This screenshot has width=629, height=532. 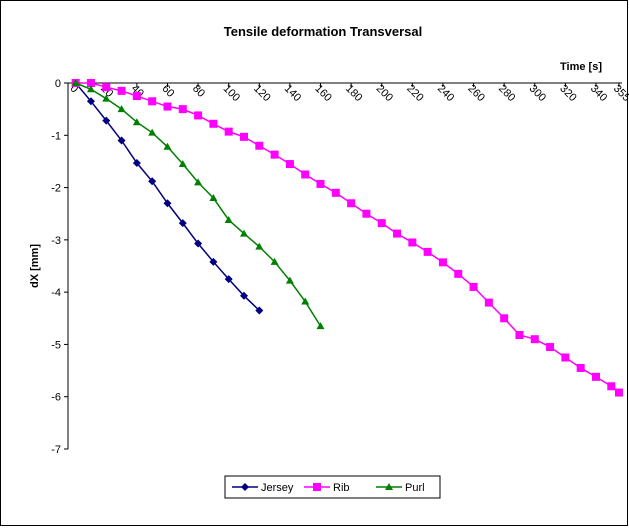 I want to click on y-tick-label: -7, so click(x=56, y=450).